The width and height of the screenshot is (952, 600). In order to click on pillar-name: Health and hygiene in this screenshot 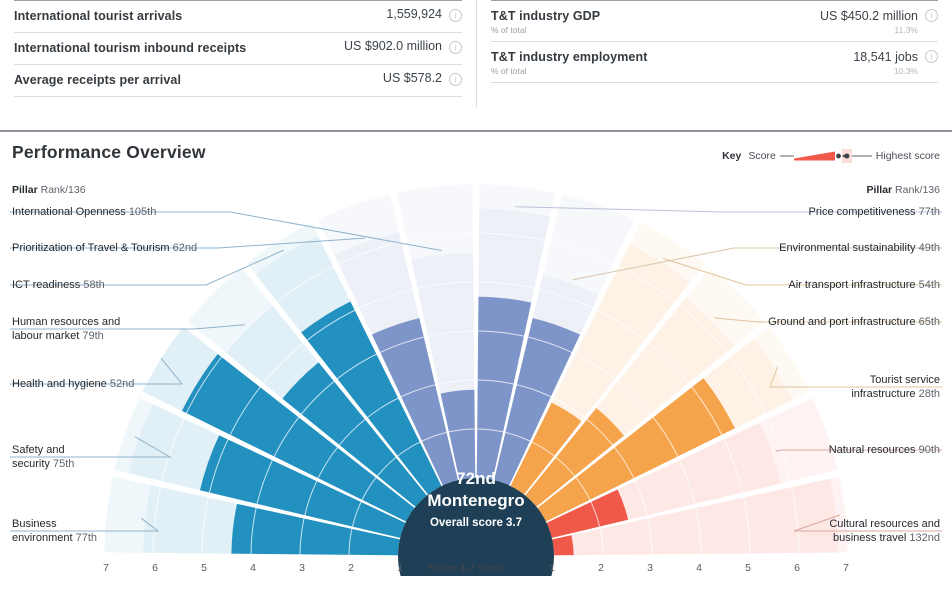, I will do `click(59, 384)`.